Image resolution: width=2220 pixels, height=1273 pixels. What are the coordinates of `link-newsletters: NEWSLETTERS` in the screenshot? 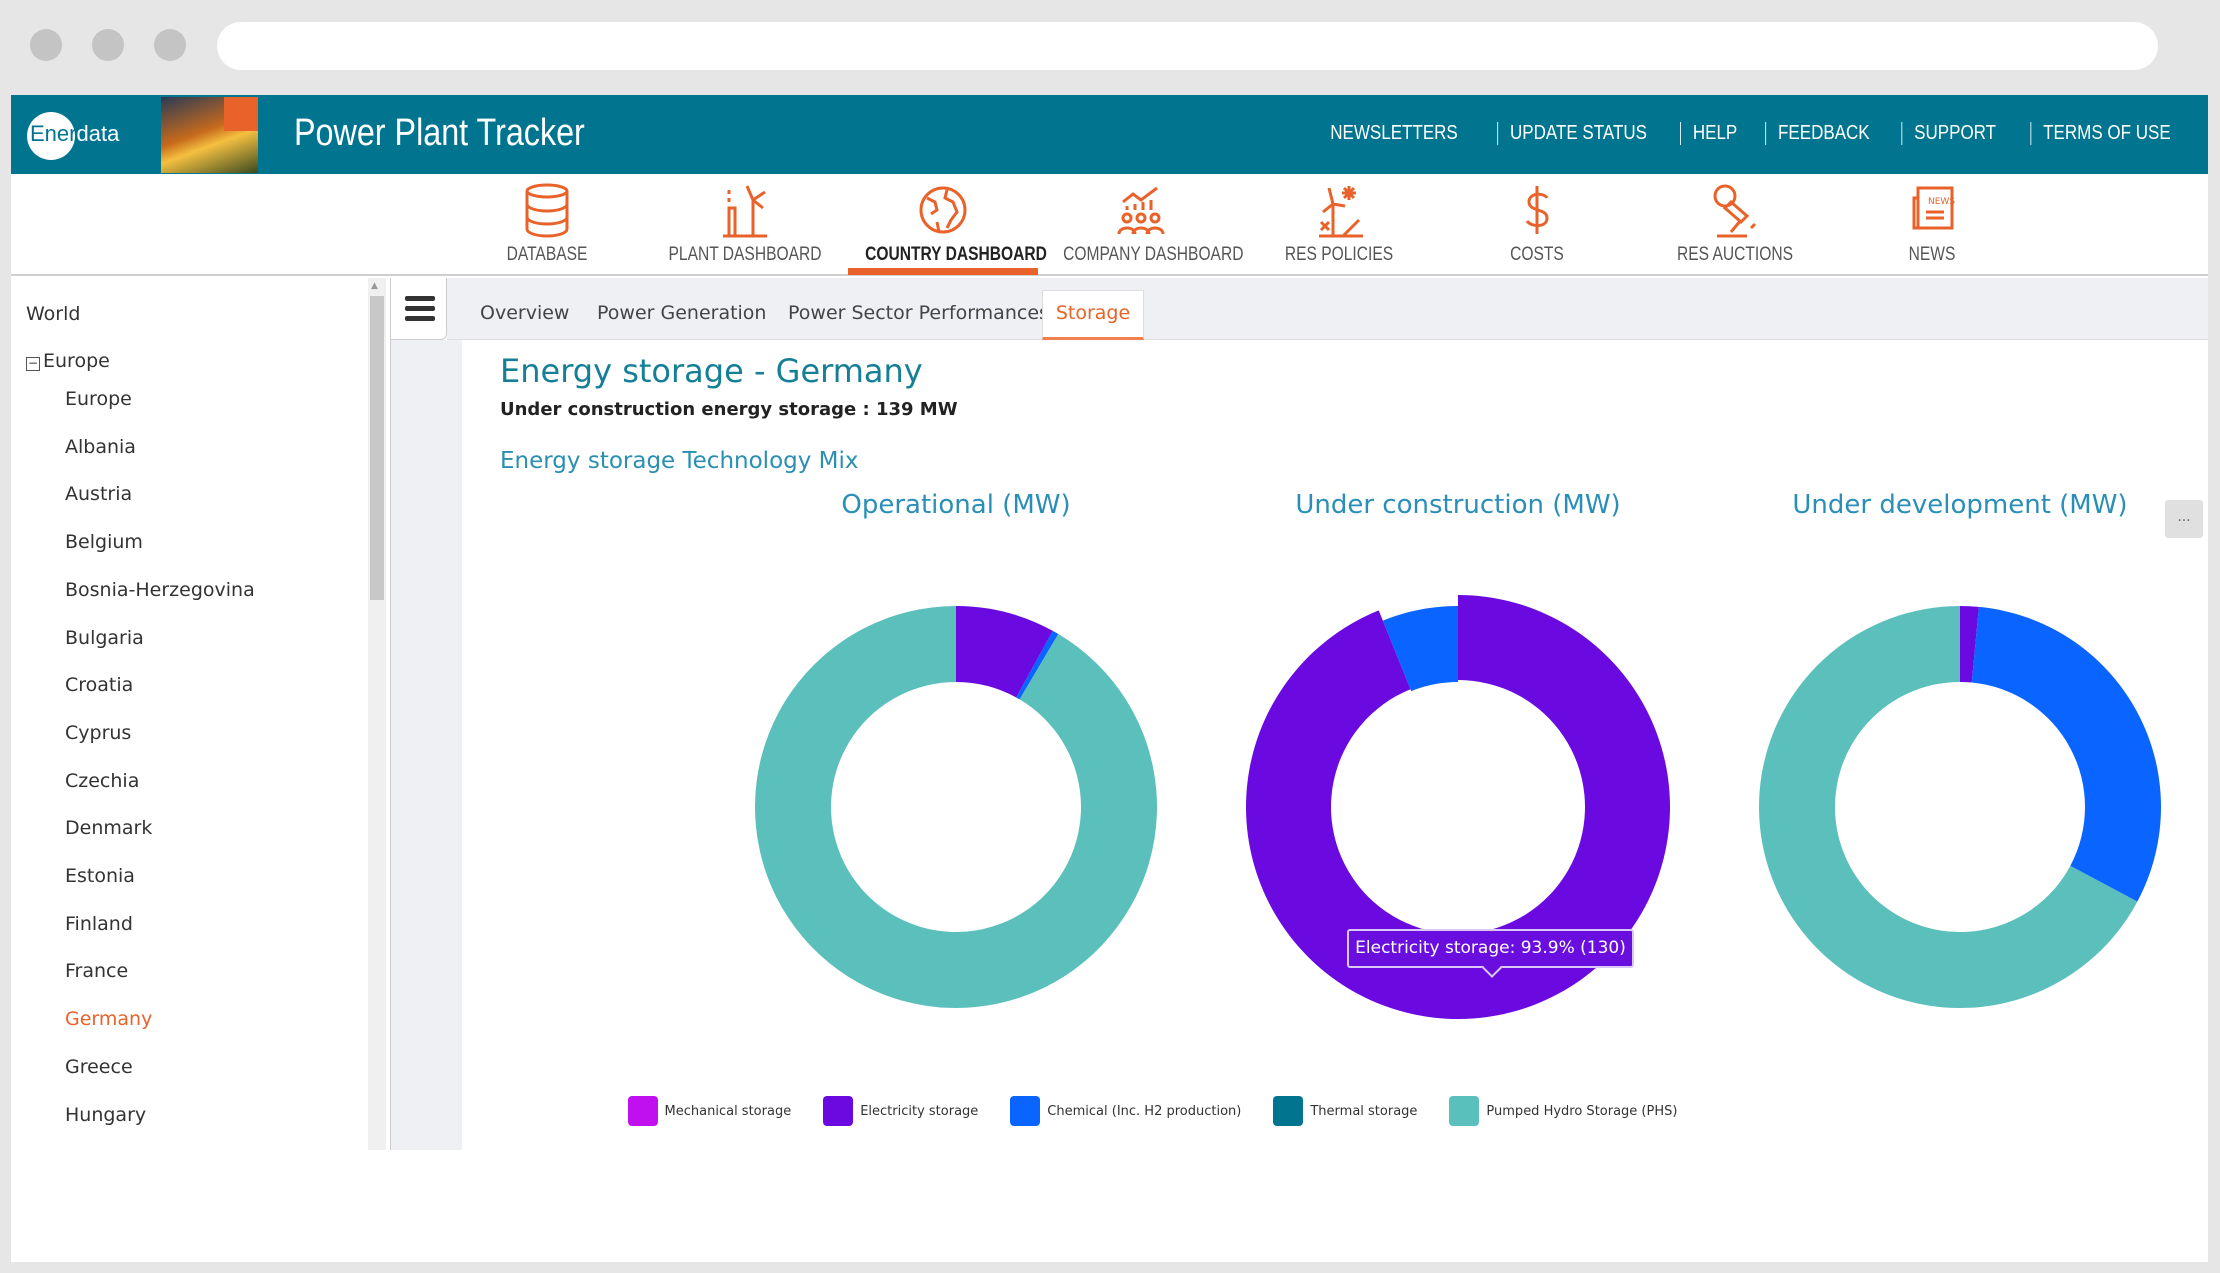 It's located at (1394, 133).